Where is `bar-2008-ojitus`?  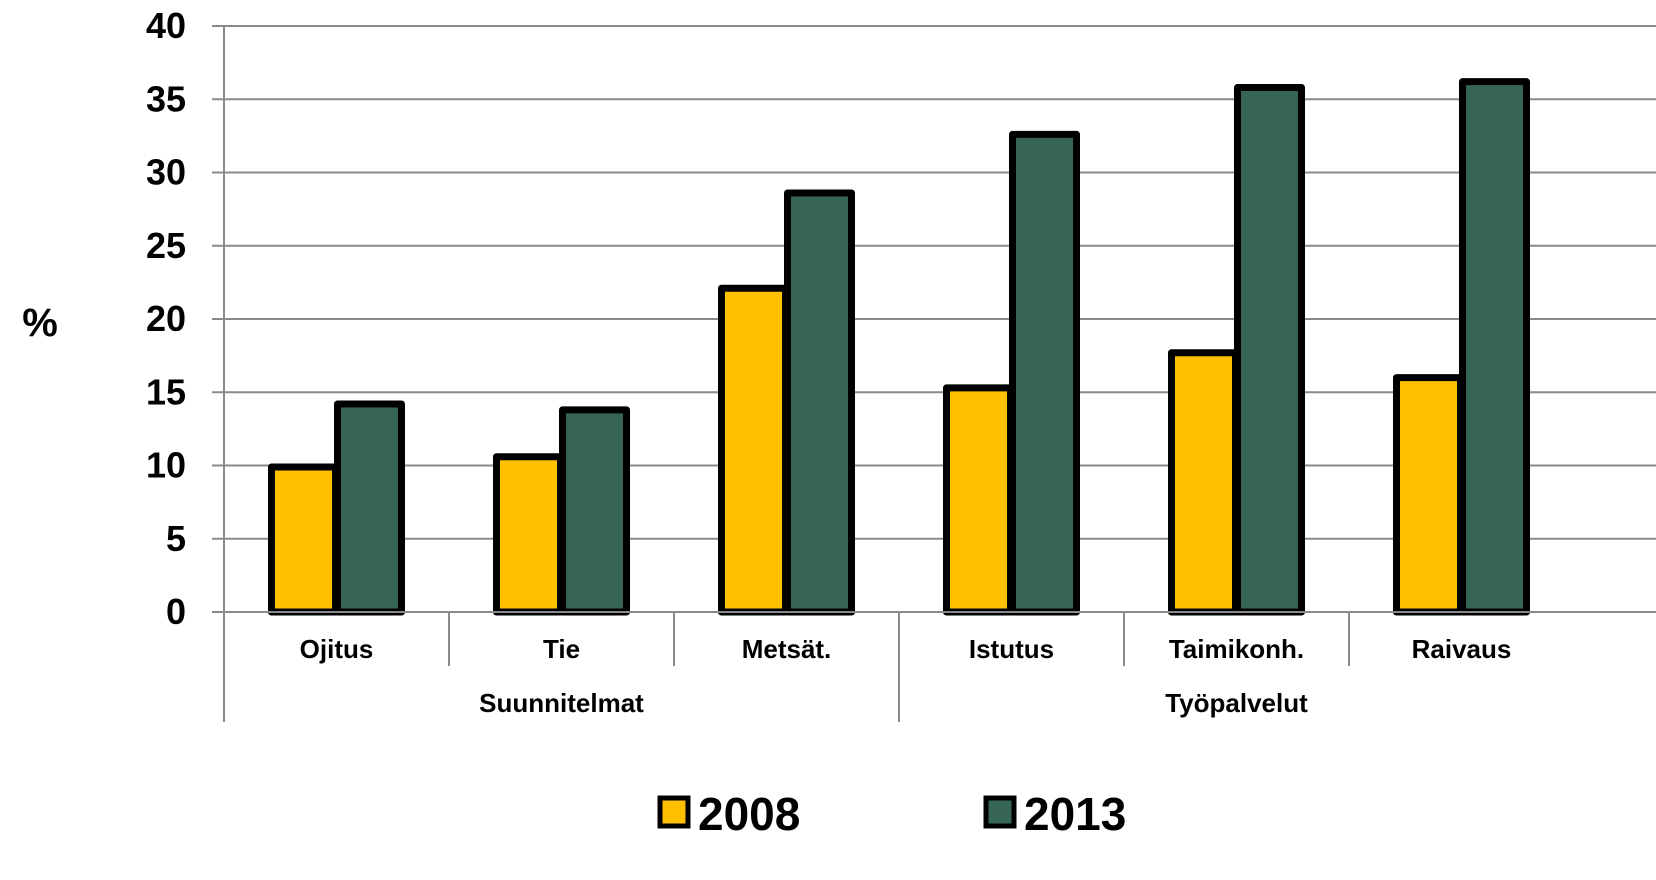
bar-2008-ojitus is located at coordinates (303, 539).